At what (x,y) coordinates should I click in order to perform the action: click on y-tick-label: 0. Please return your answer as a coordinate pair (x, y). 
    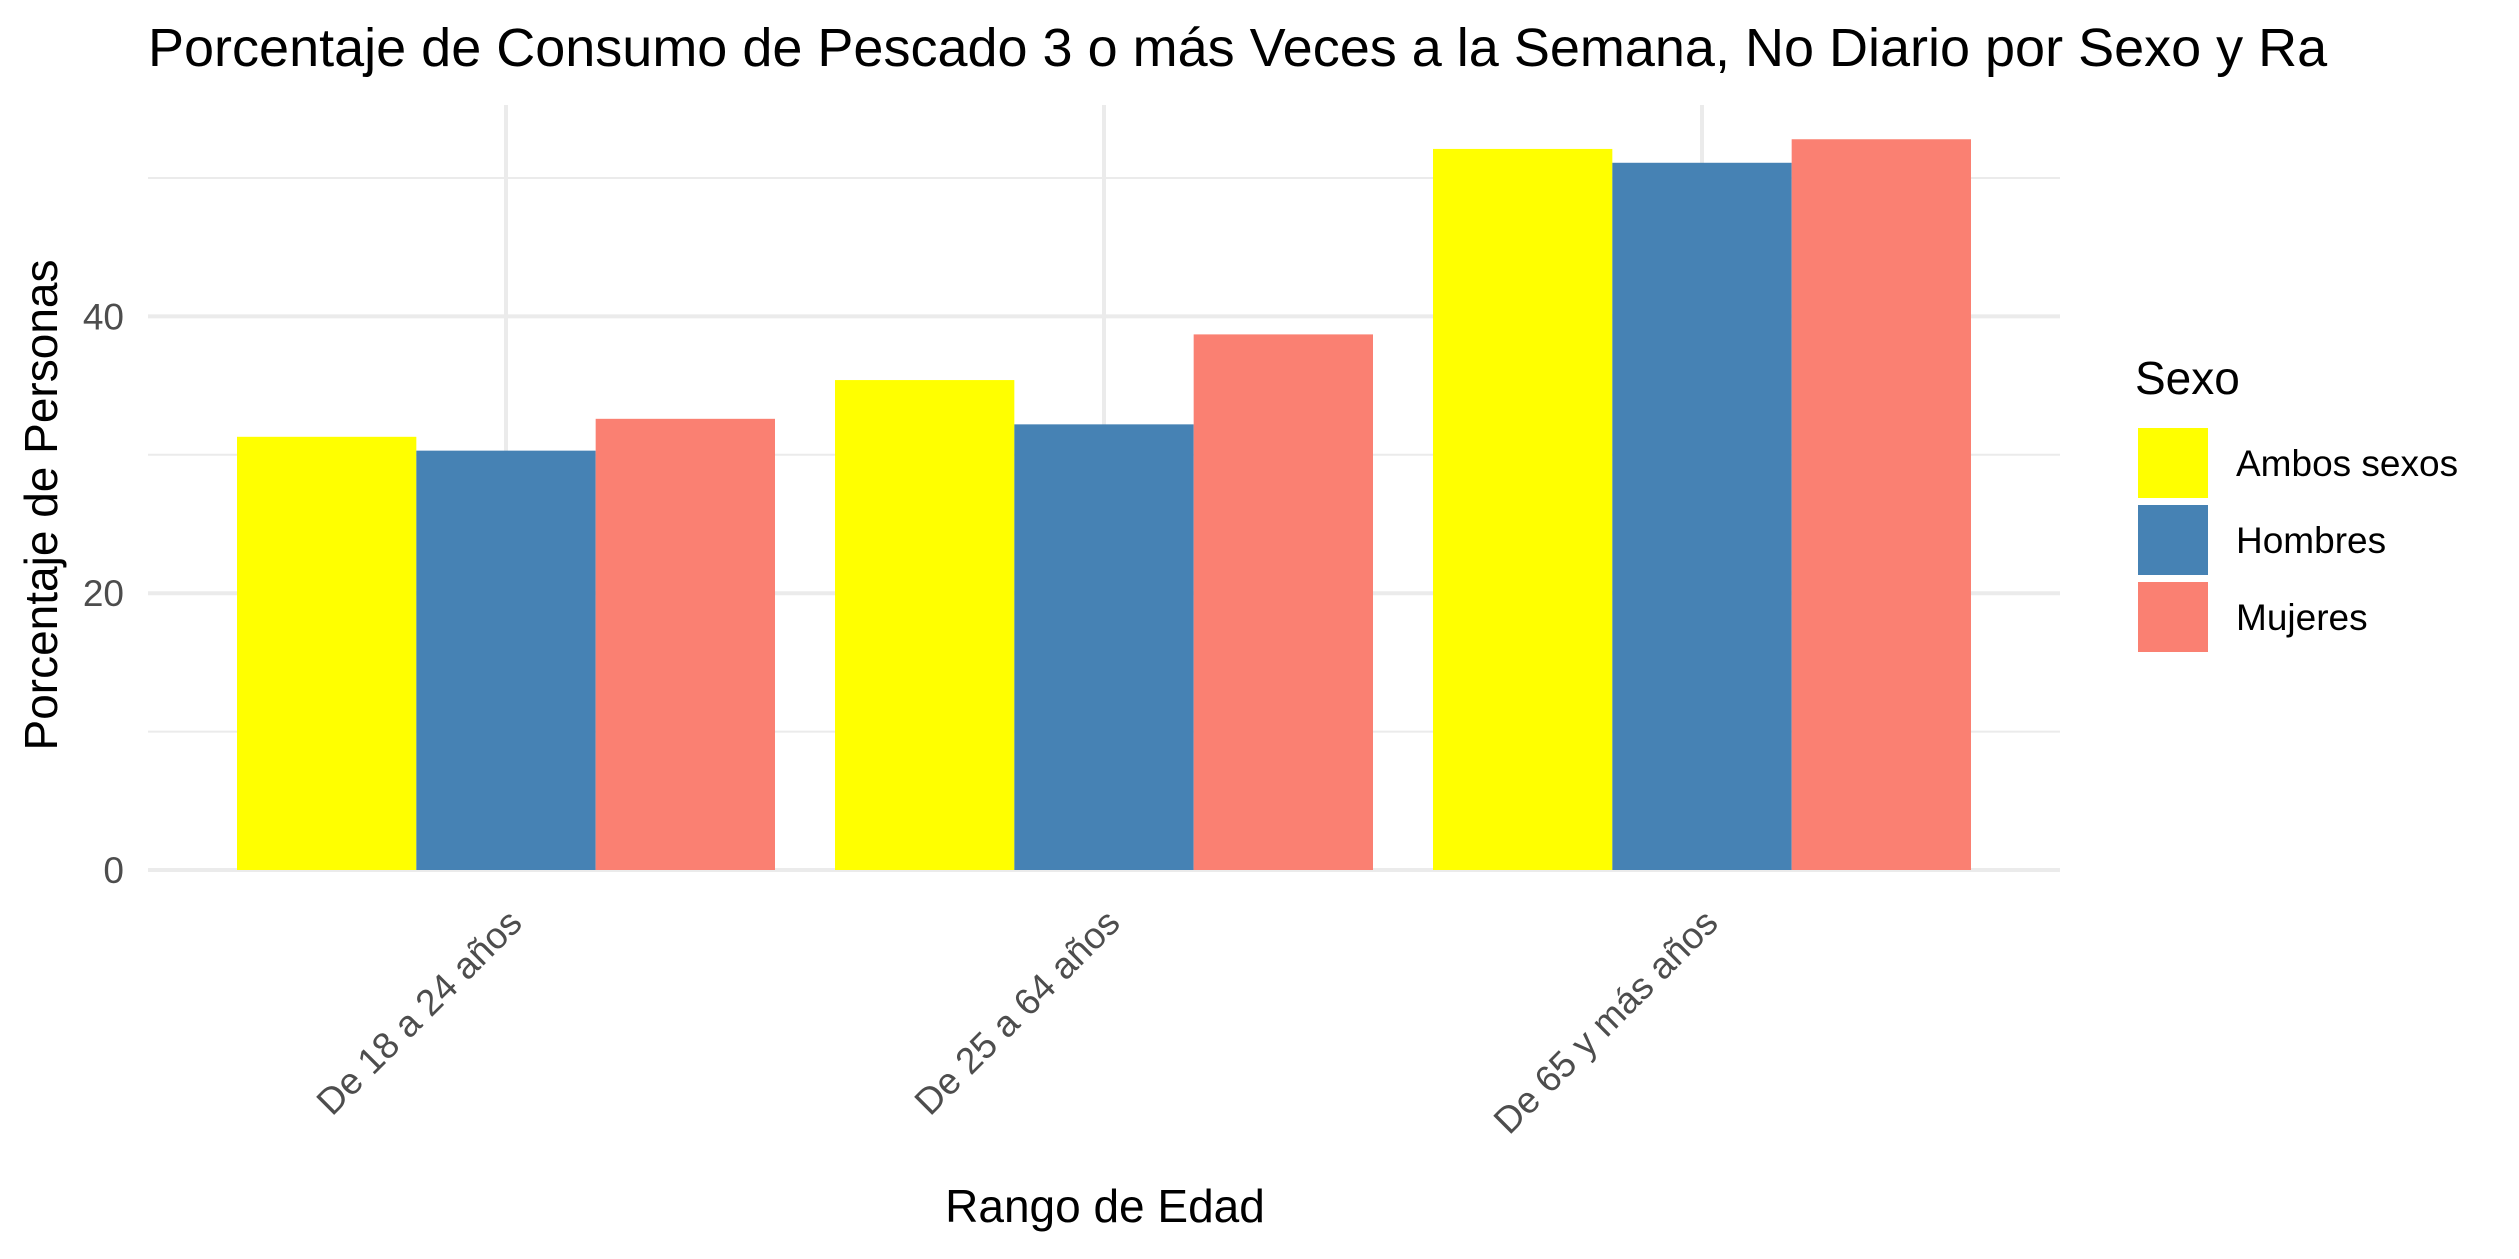
    Looking at the image, I should click on (113, 870).